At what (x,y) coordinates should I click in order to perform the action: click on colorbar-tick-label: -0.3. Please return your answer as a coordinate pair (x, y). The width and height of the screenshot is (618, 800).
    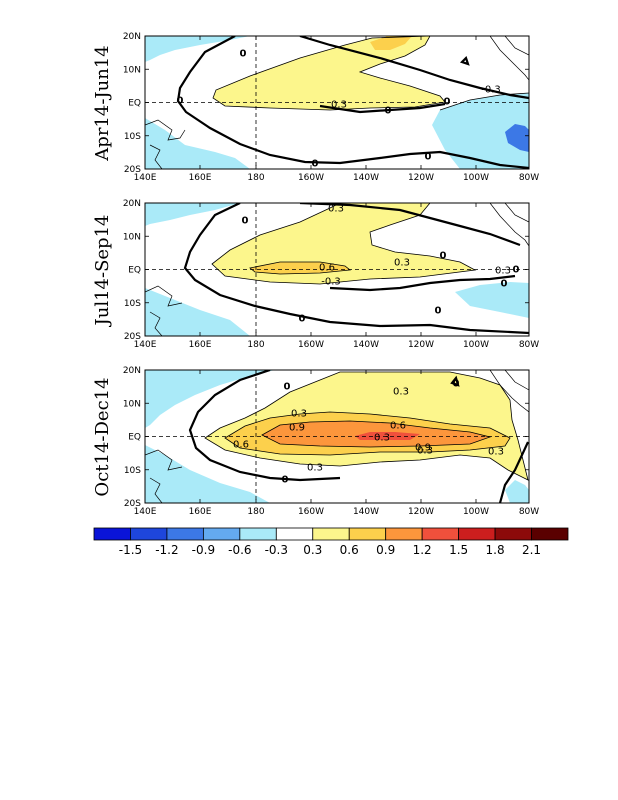
    Looking at the image, I should click on (276, 550).